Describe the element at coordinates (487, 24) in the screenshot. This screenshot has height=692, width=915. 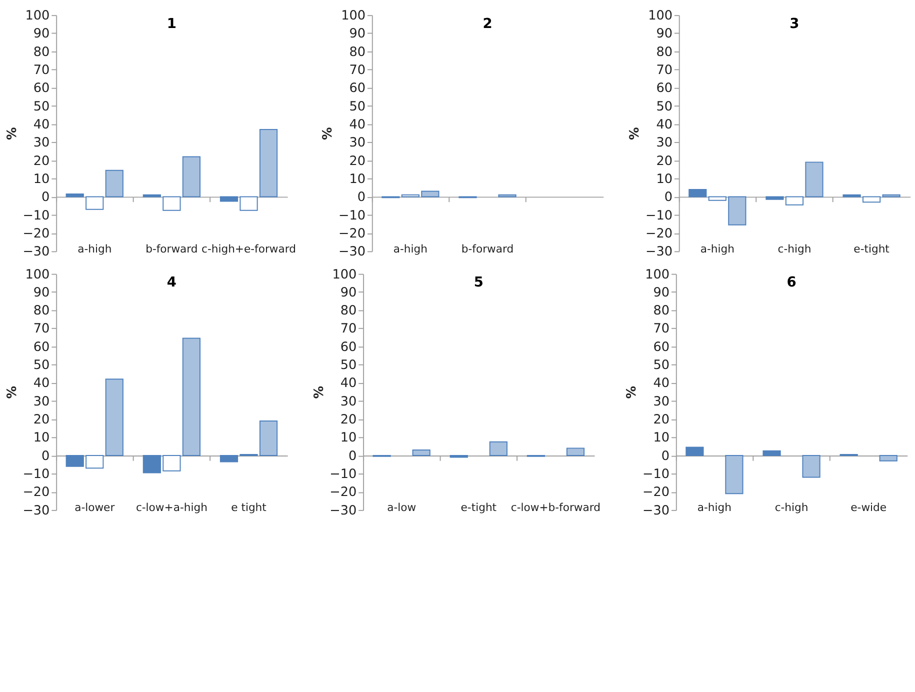
I see `chart-title: 2` at that location.